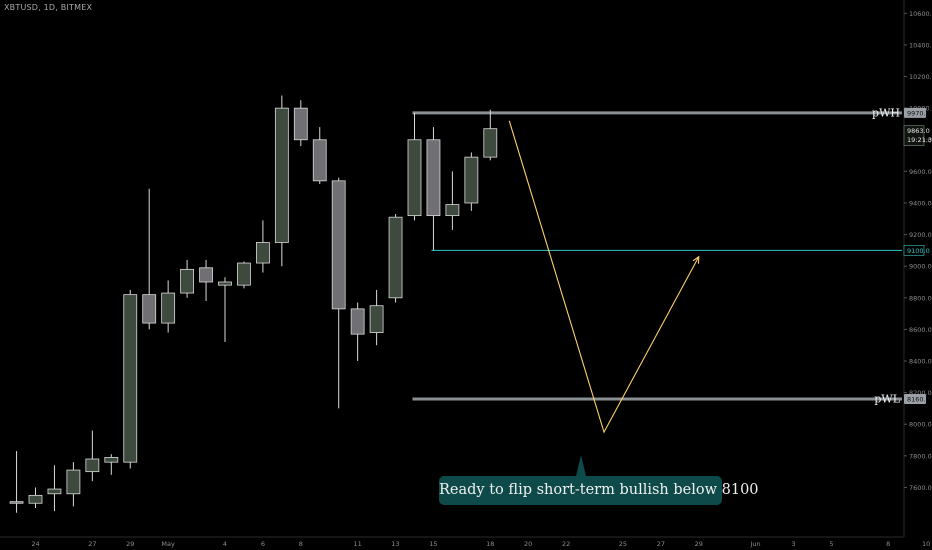 This screenshot has height=550, width=932. I want to click on x-tick-label: 20, so click(528, 544).